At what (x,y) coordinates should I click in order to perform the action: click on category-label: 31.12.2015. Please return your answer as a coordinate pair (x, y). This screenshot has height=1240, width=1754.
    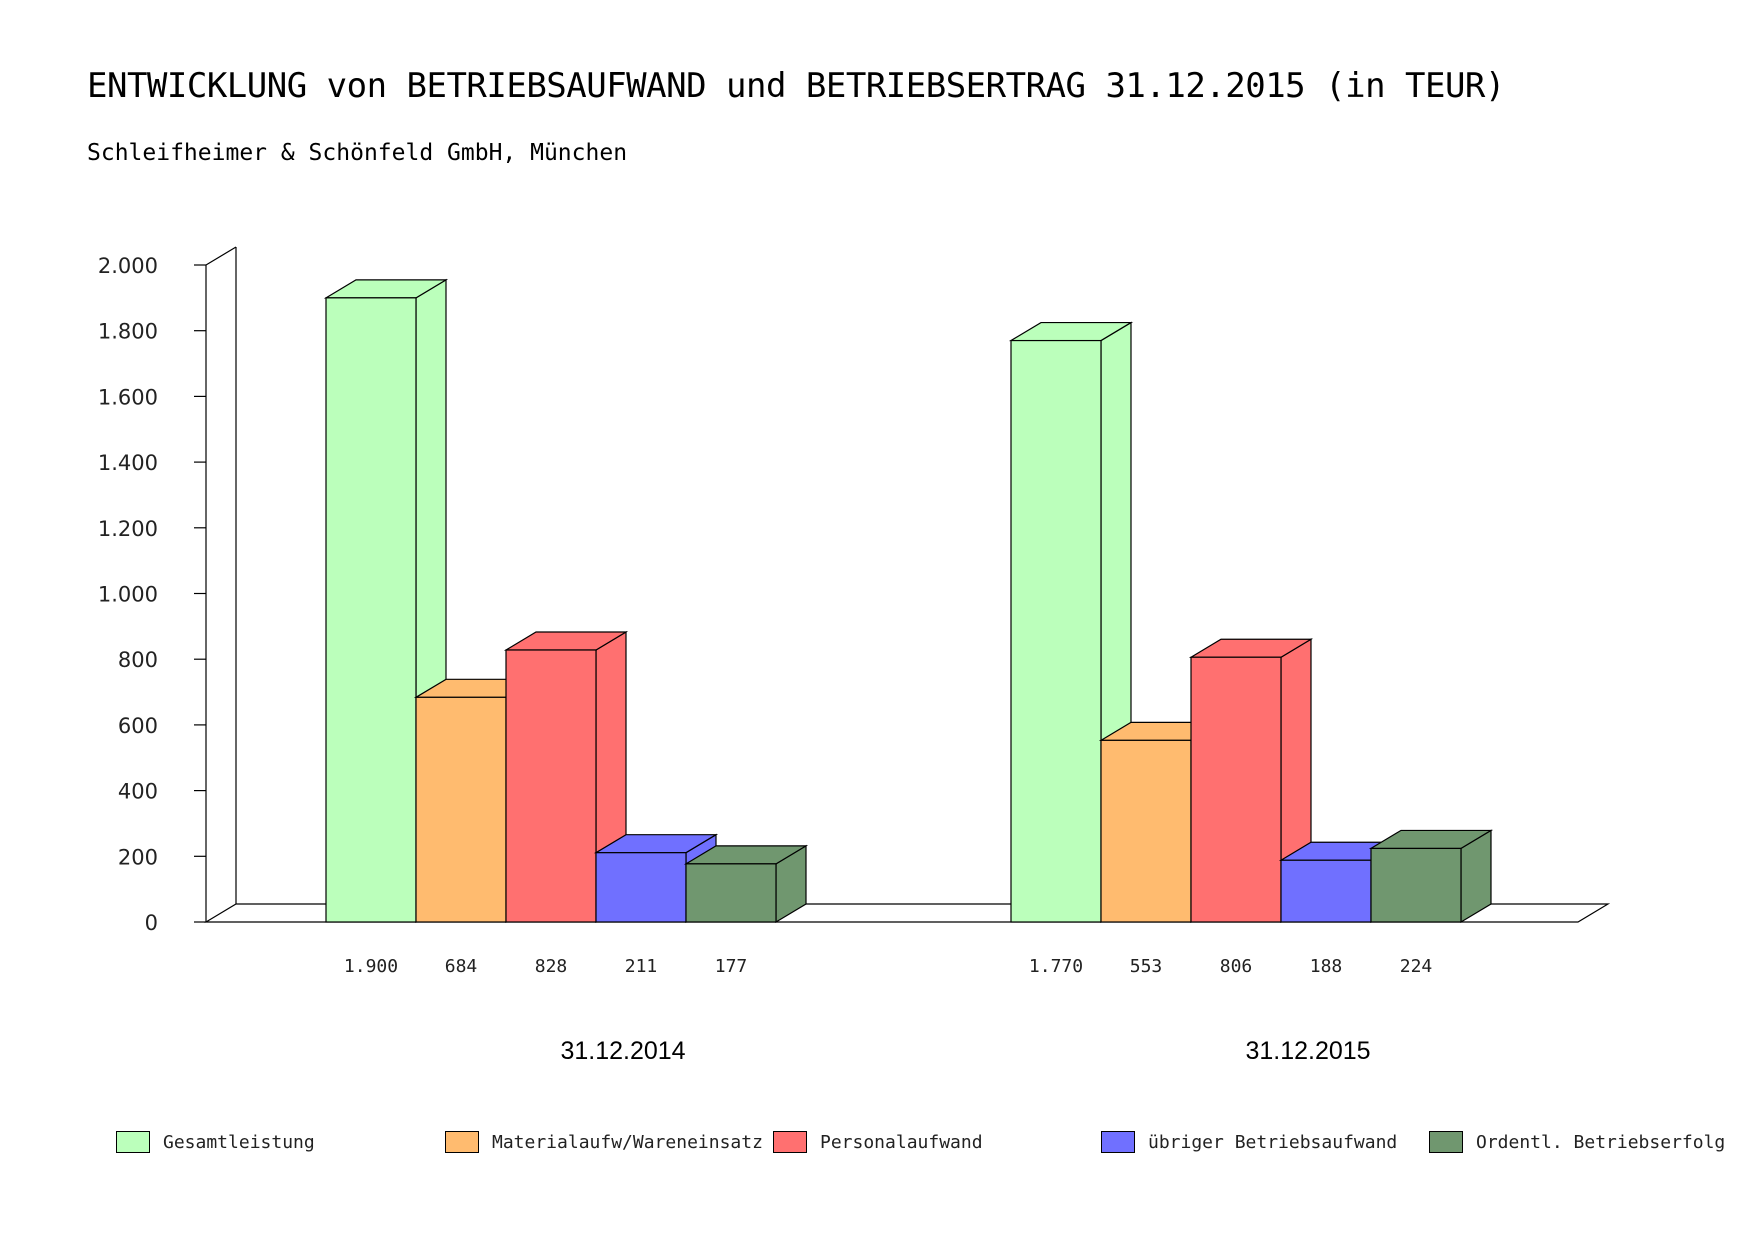
    Looking at the image, I should click on (1307, 1051).